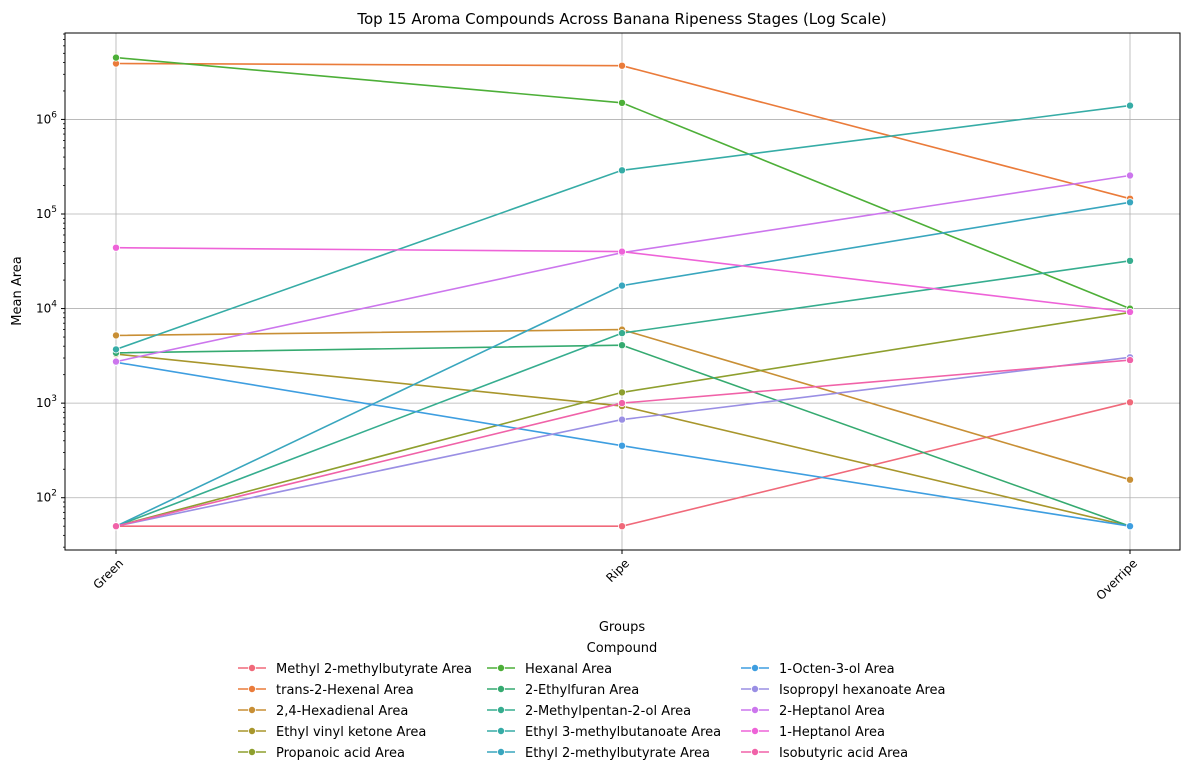 Image resolution: width=1190 pixels, height=775 pixels. I want to click on legend-label: trans-2-Hexenal Area, so click(345, 690).